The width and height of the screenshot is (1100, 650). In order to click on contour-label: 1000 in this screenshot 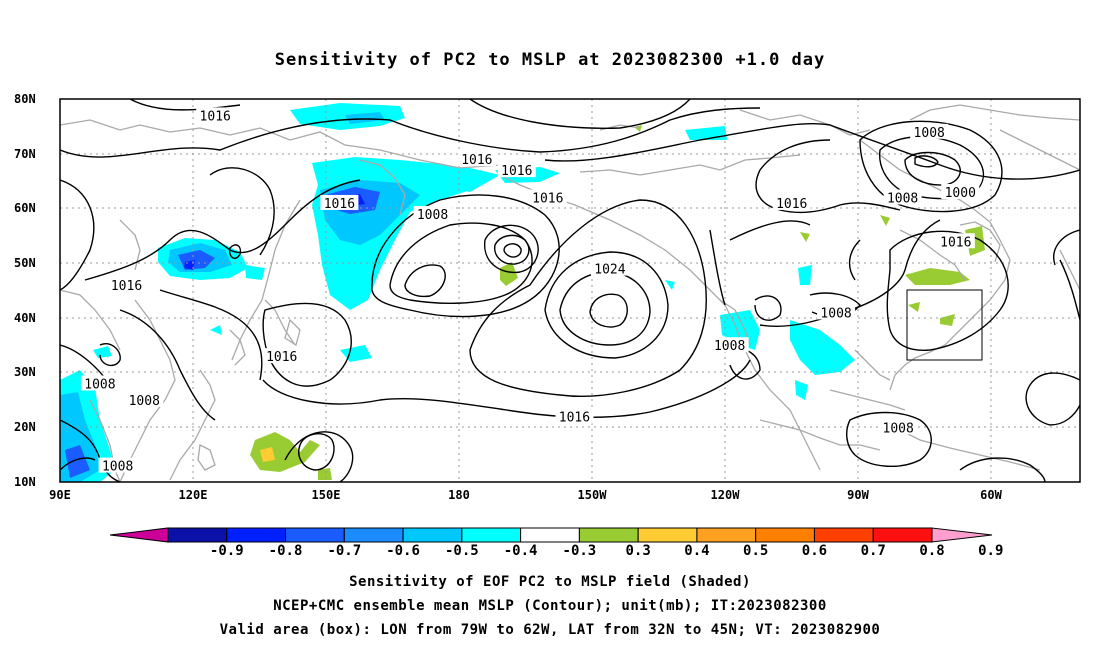, I will do `click(960, 193)`.